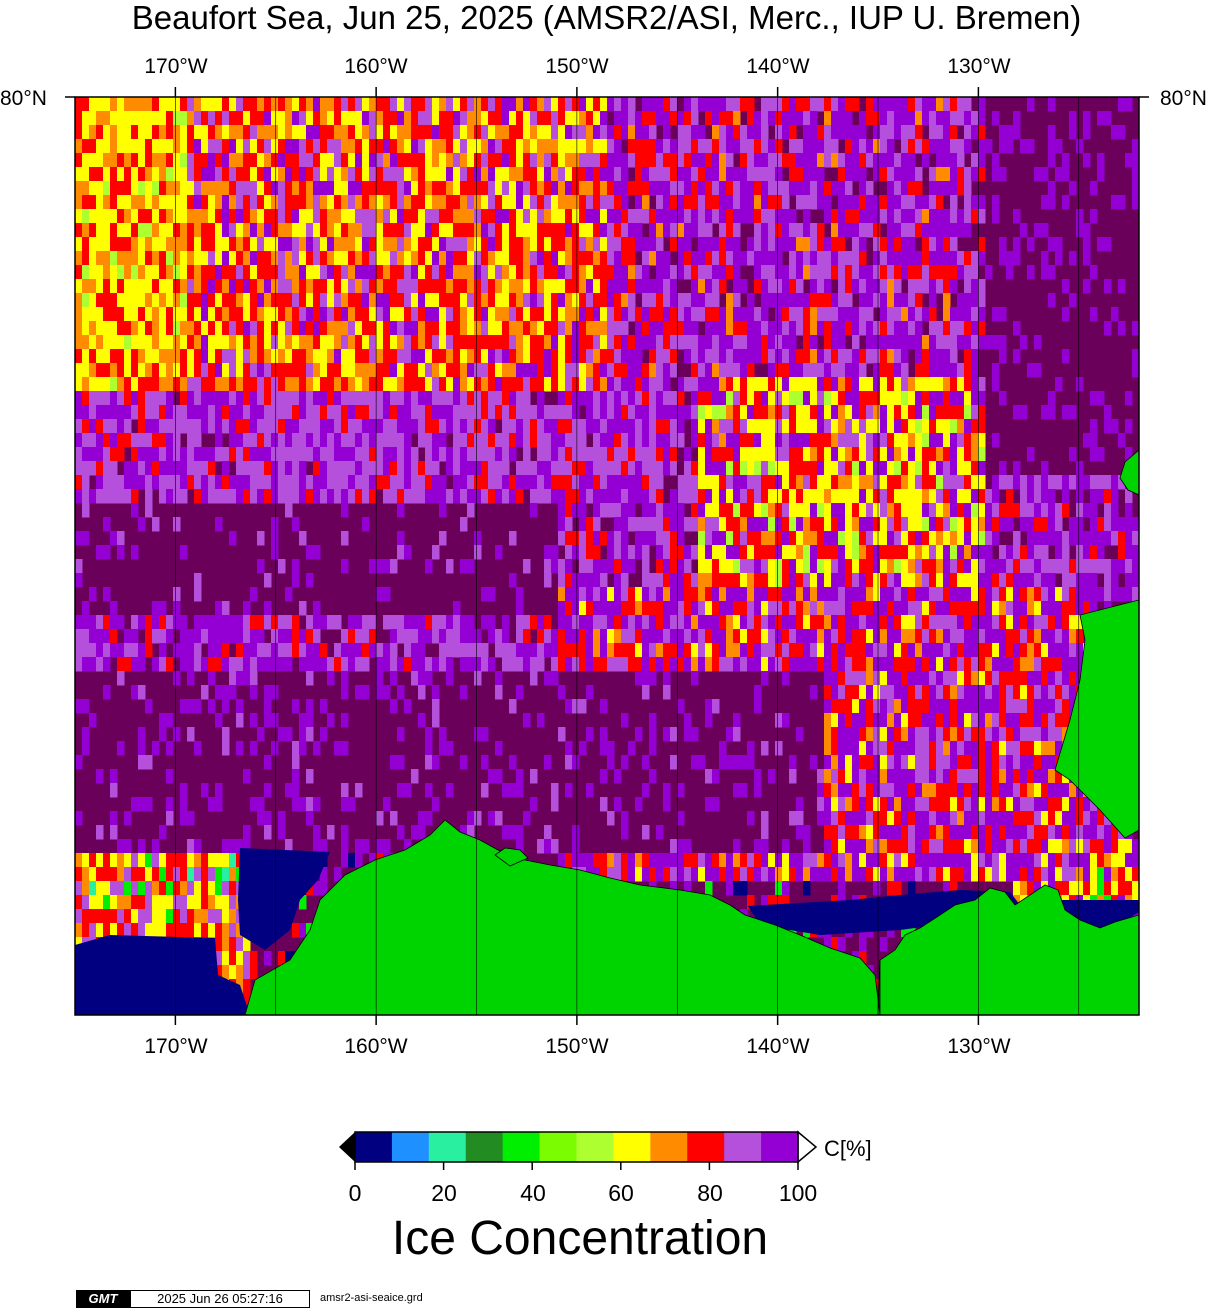 This screenshot has height=1310, width=1213. Describe the element at coordinates (347, 1147) in the screenshot. I see `colorbar-under-triangle` at that location.